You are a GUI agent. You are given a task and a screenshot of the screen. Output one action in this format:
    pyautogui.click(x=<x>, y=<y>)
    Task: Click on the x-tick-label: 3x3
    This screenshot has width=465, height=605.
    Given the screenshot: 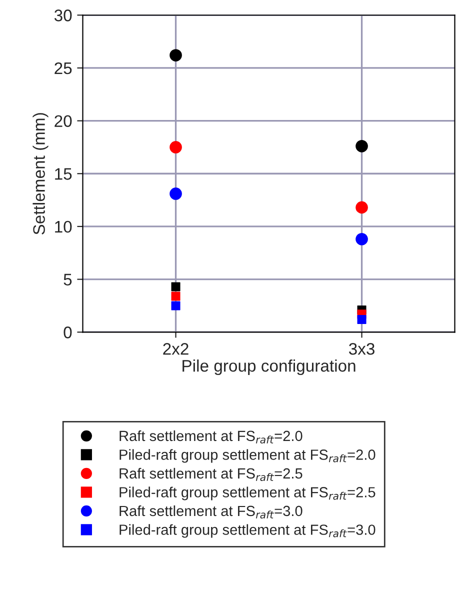 What is the action you would take?
    pyautogui.click(x=361, y=349)
    